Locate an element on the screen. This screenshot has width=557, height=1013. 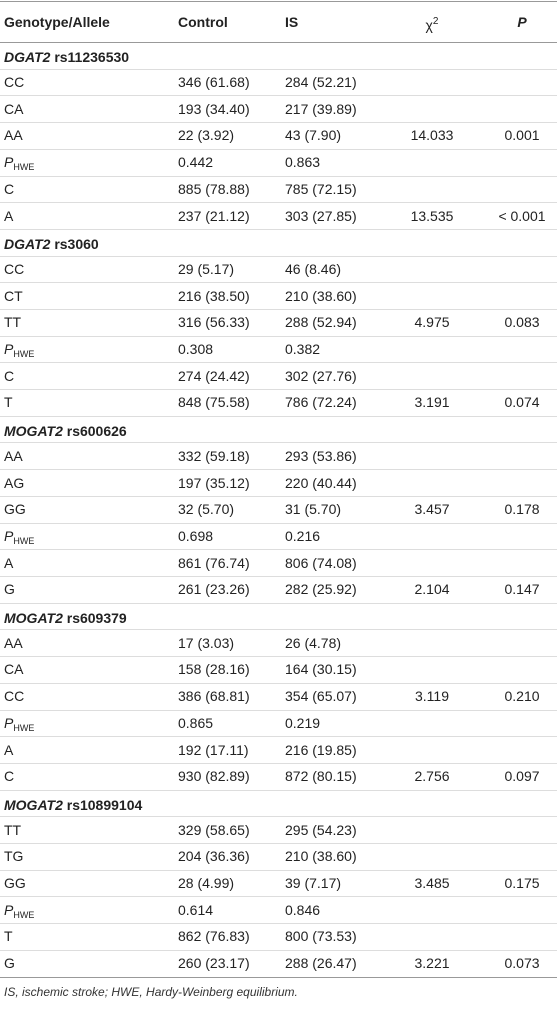
section-title: MOGAT2 rs10899104 is located at coordinates (73, 805).